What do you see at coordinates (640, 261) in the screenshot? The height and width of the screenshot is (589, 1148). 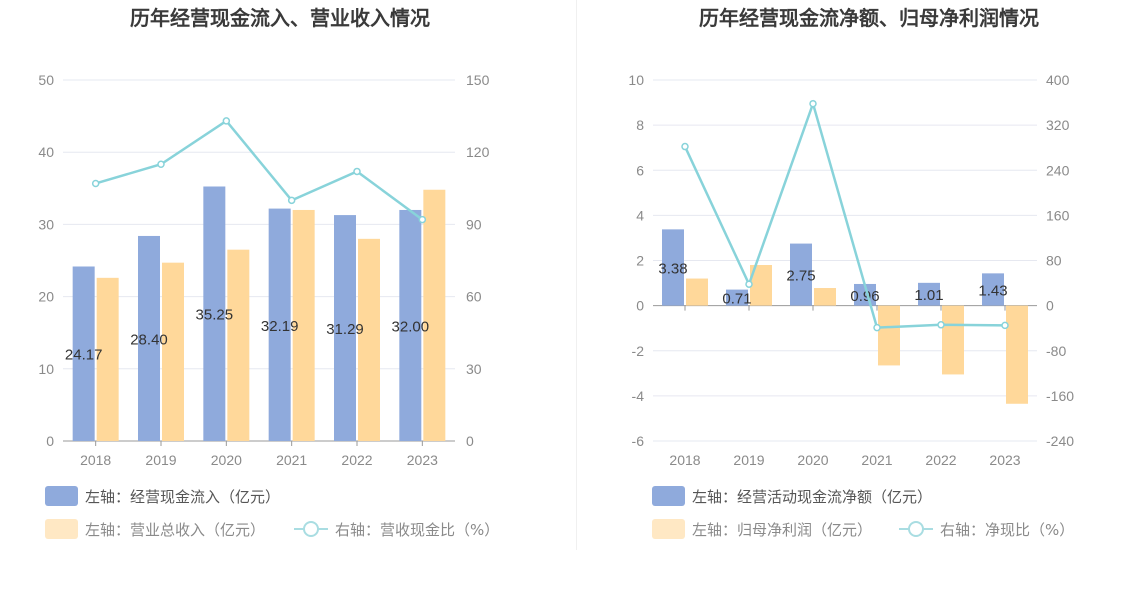 I see `left-tick-label: 2` at bounding box center [640, 261].